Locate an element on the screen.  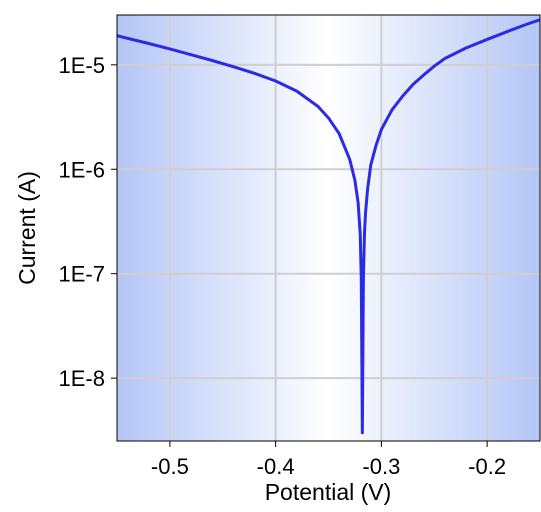
x-tick-label: -0.2 is located at coordinates (487, 466).